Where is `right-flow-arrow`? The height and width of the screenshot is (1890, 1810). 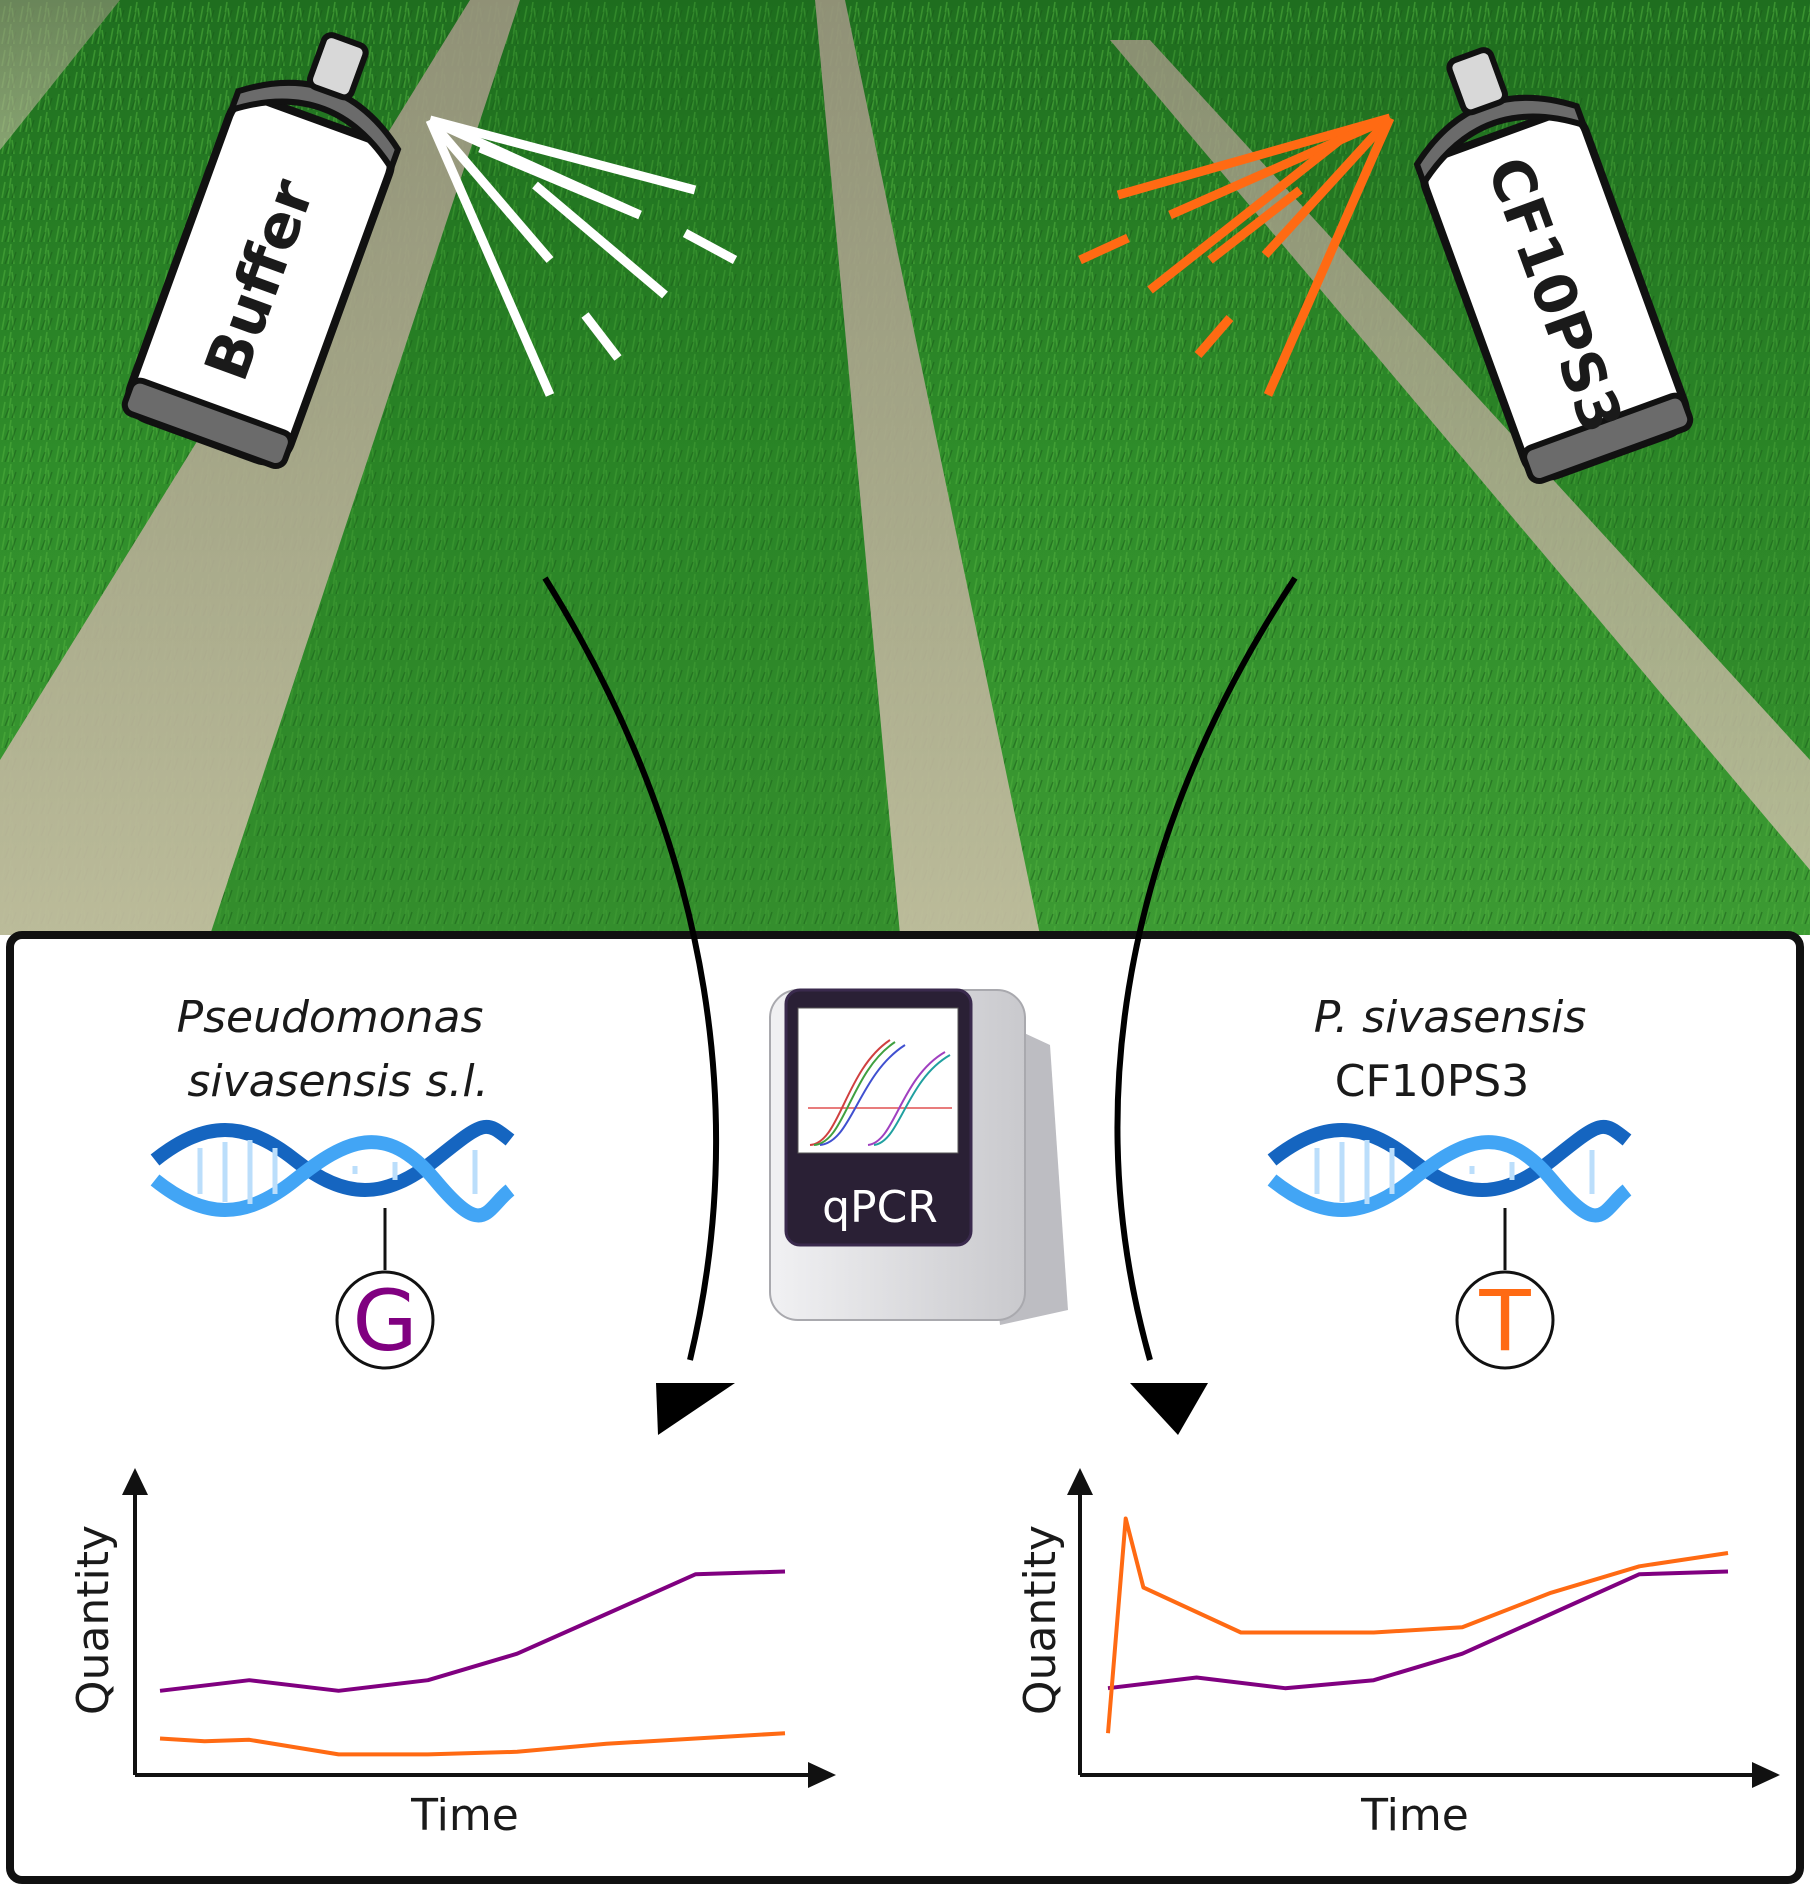 right-flow-arrow is located at coordinates (1206, 968).